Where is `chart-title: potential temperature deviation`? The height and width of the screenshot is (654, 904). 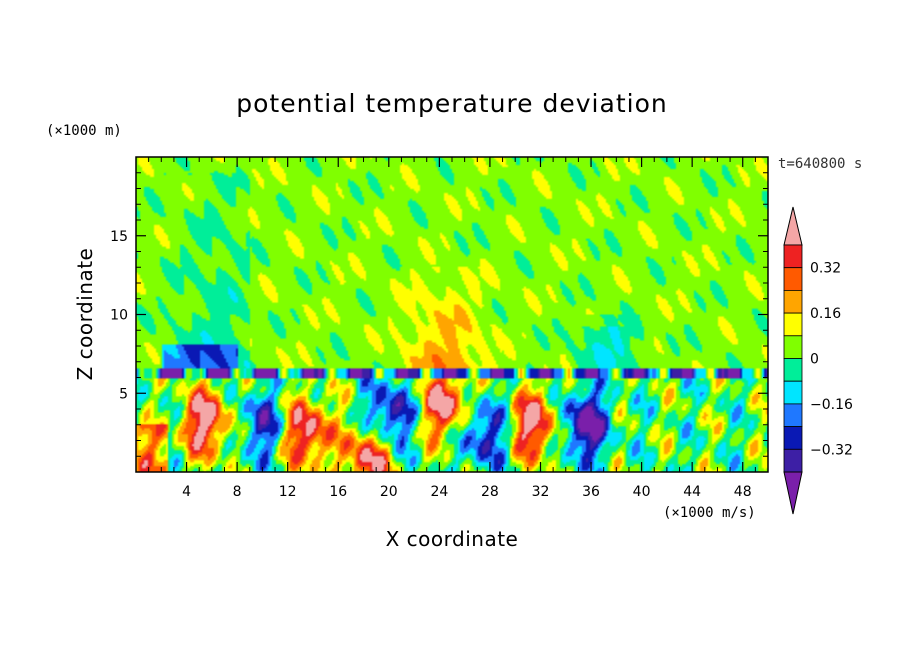
chart-title: potential temperature deviation is located at coordinates (451, 103).